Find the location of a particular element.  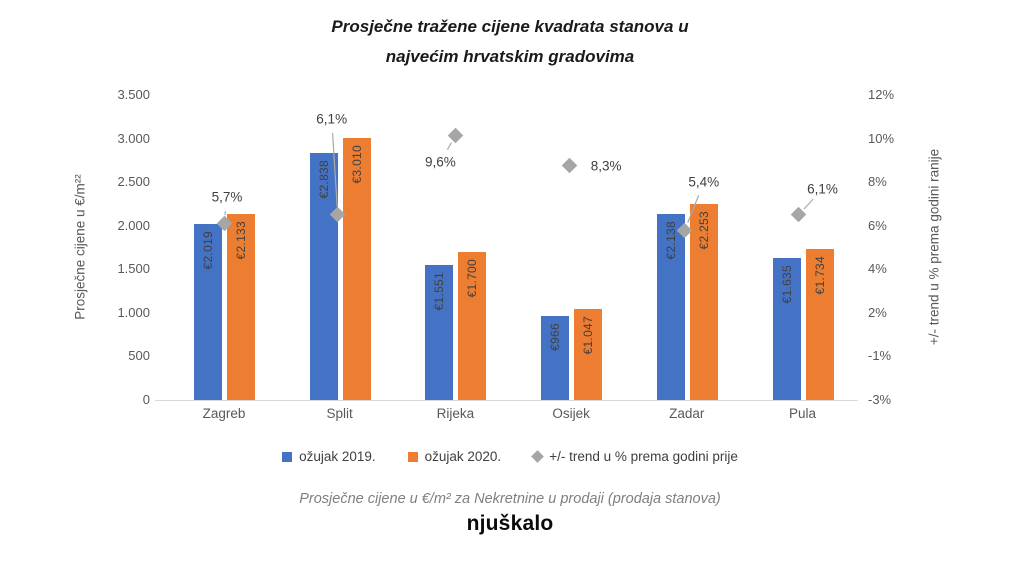

trend-value-label: 5,4% is located at coordinates (704, 182).